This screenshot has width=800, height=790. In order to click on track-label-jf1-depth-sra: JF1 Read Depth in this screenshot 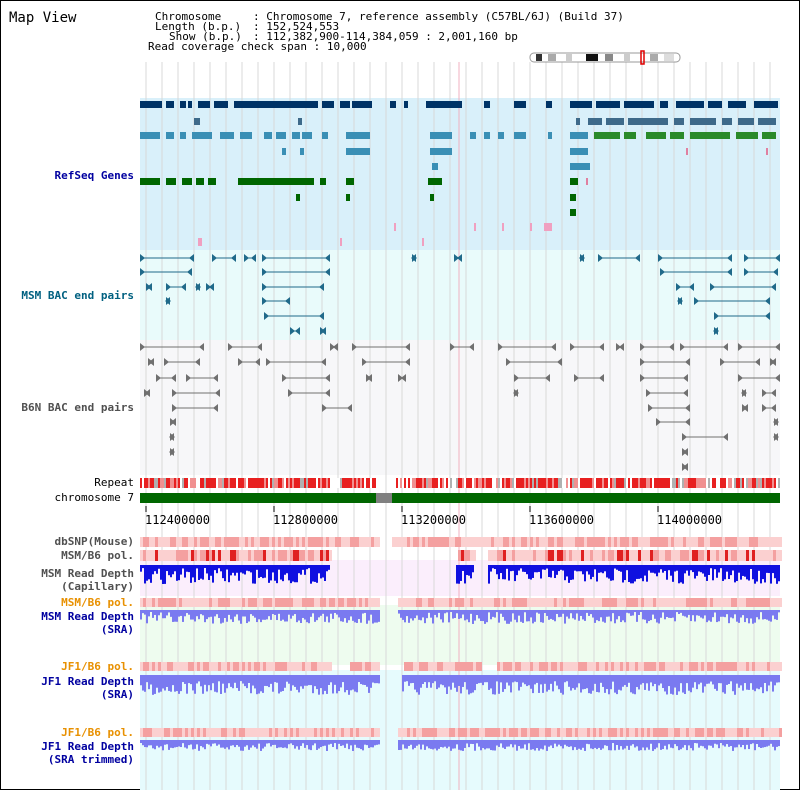, I will do `click(87, 681)`.